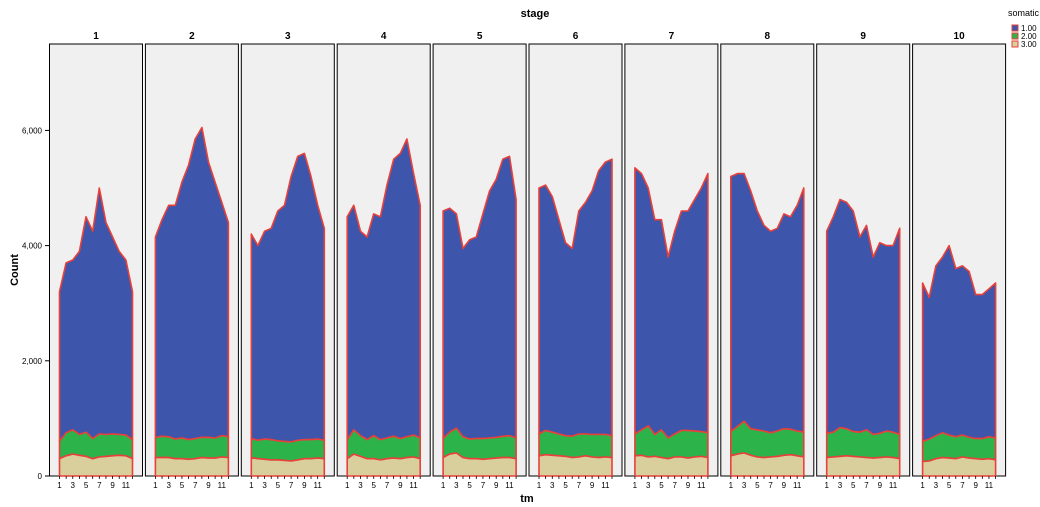 This screenshot has height=507, width=1040. I want to click on facet-label: 7, so click(672, 36).